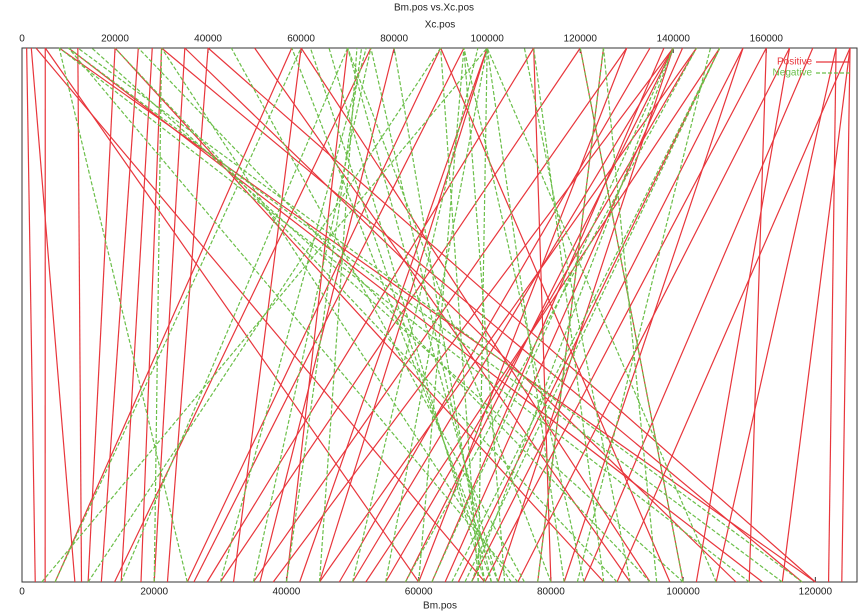  What do you see at coordinates (208, 39) in the screenshot?
I see `x2-tick-label: 40000` at bounding box center [208, 39].